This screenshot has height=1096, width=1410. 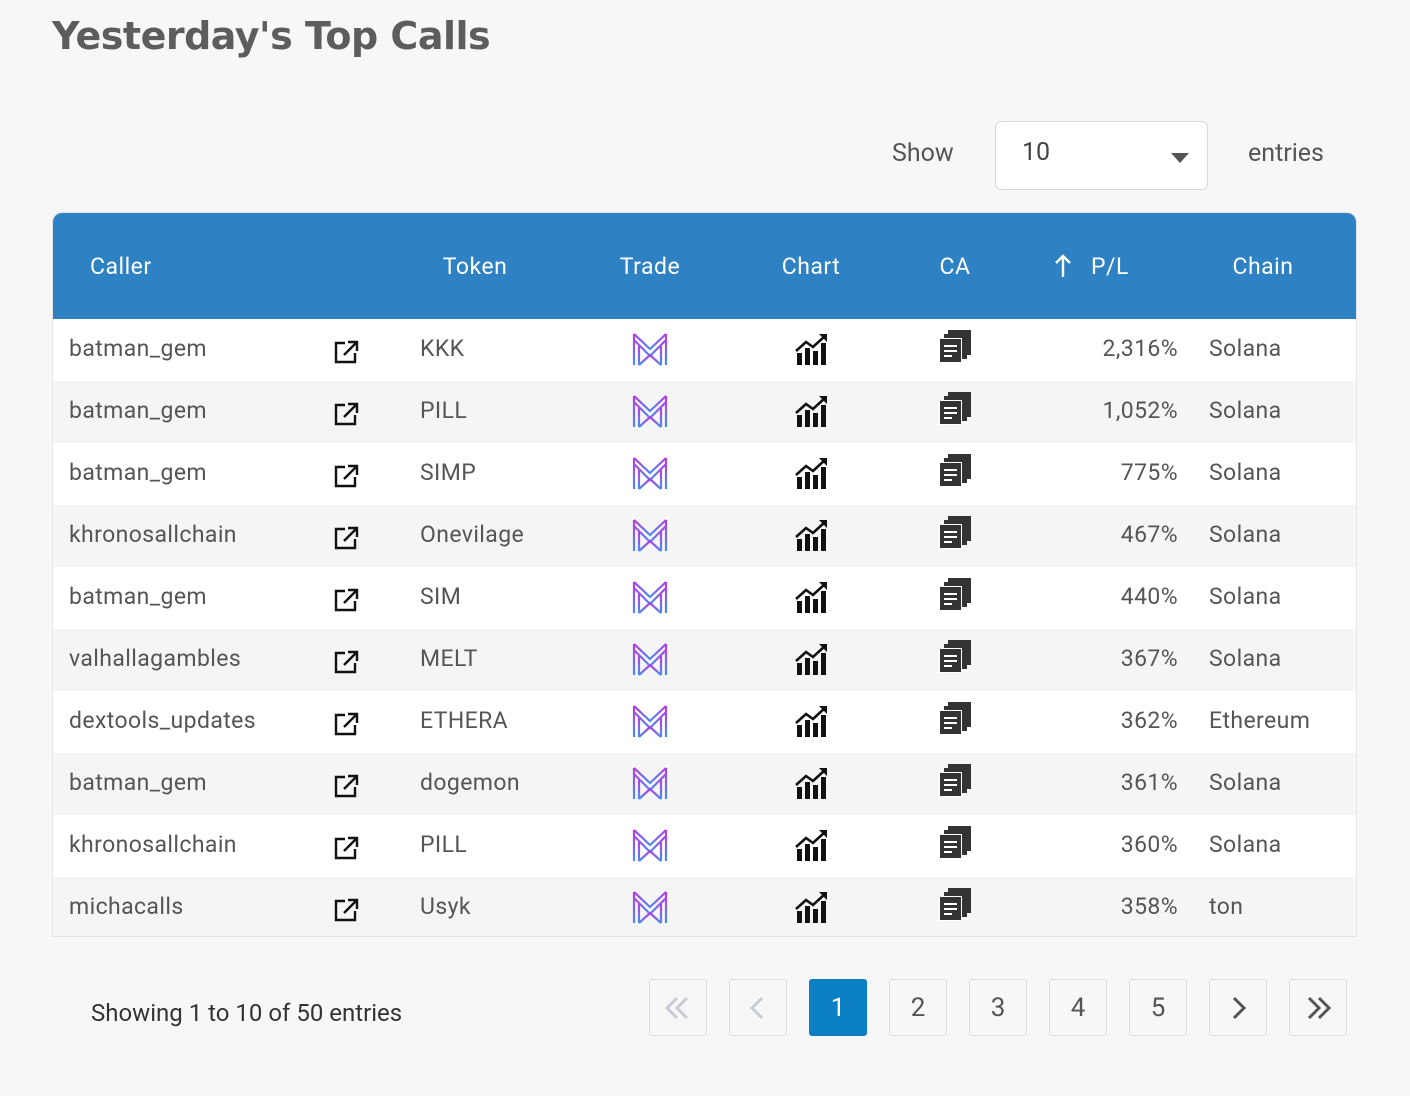 I want to click on entries-select: 10, so click(x=1101, y=155).